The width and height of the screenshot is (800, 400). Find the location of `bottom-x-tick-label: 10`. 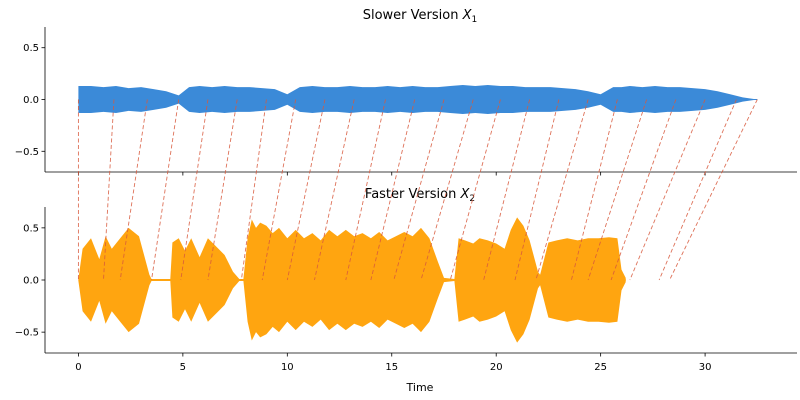

bottom-x-tick-label: 10 is located at coordinates (287, 367).